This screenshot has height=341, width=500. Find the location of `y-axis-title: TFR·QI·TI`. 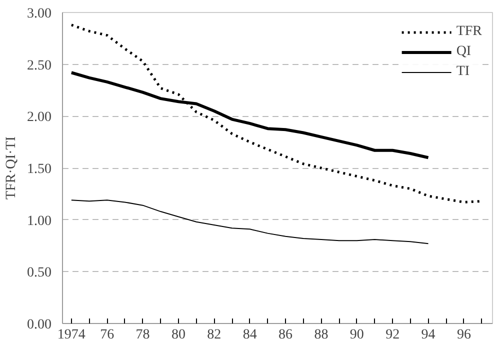

y-axis-title: TFR·QI·TI is located at coordinates (11, 168).